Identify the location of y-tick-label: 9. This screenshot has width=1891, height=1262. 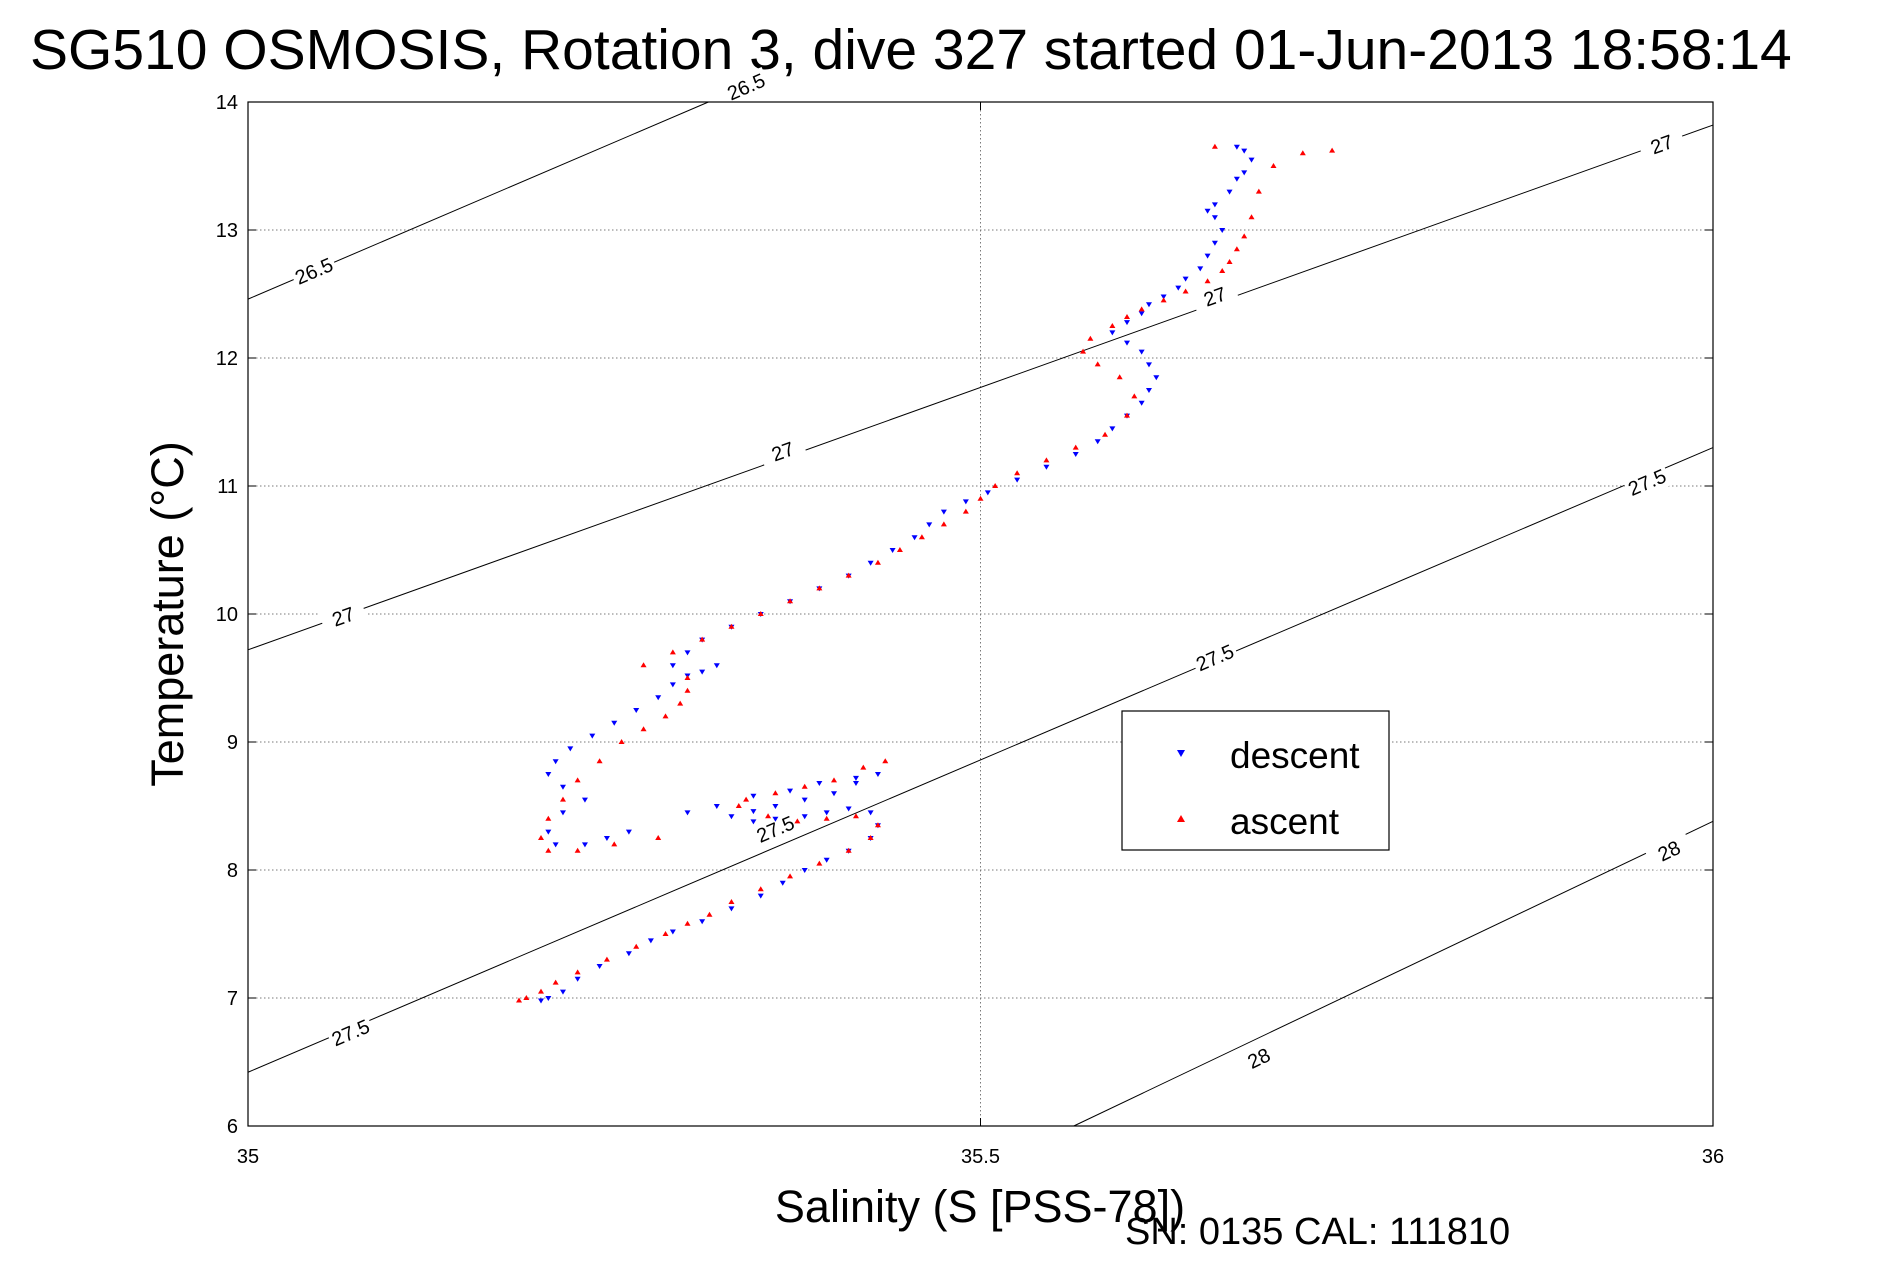
(232, 743).